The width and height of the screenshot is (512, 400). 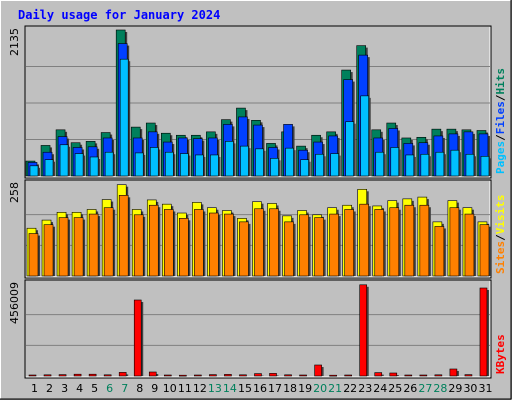 What do you see at coordinates (410, 388) in the screenshot?
I see `day-label: 26` at bounding box center [410, 388].